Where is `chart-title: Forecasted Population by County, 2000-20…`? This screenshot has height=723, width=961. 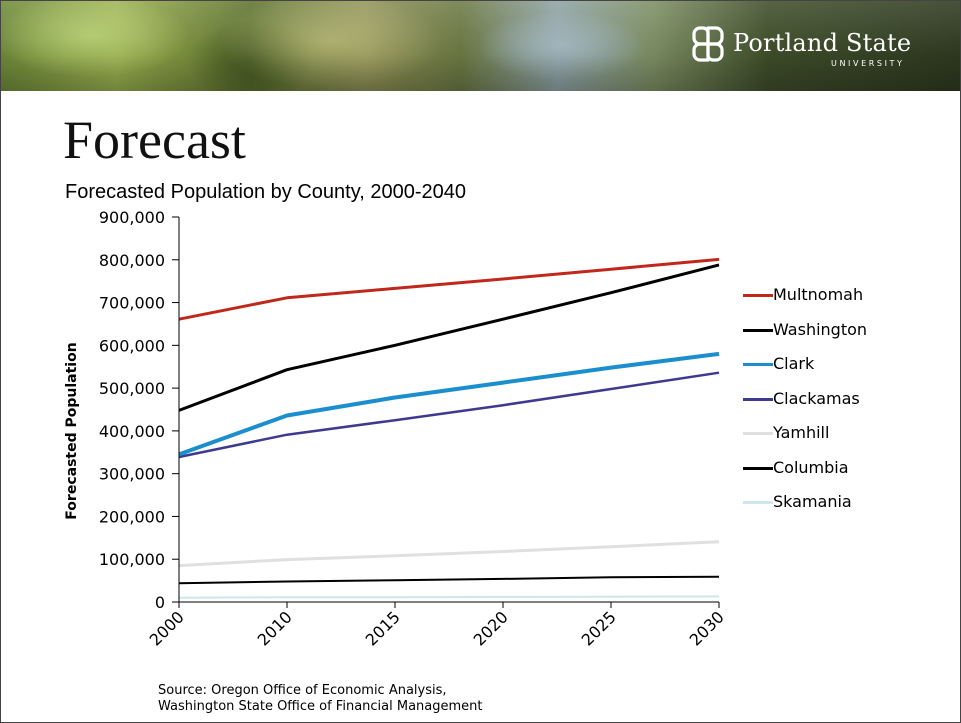
chart-title: Forecasted Population by County, 2000-20… is located at coordinates (266, 192).